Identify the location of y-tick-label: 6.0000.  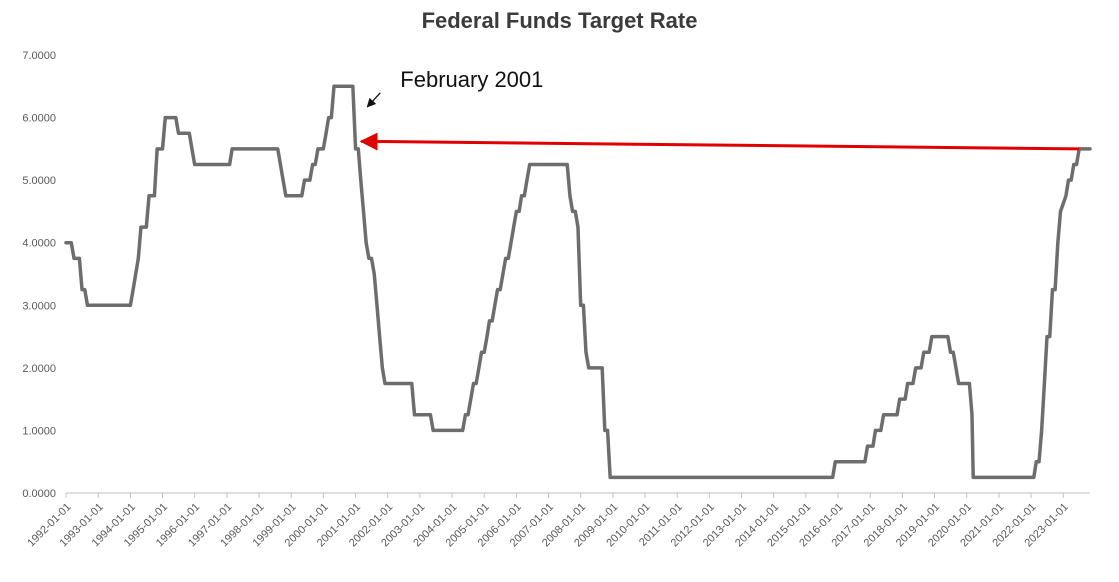
(39, 119).